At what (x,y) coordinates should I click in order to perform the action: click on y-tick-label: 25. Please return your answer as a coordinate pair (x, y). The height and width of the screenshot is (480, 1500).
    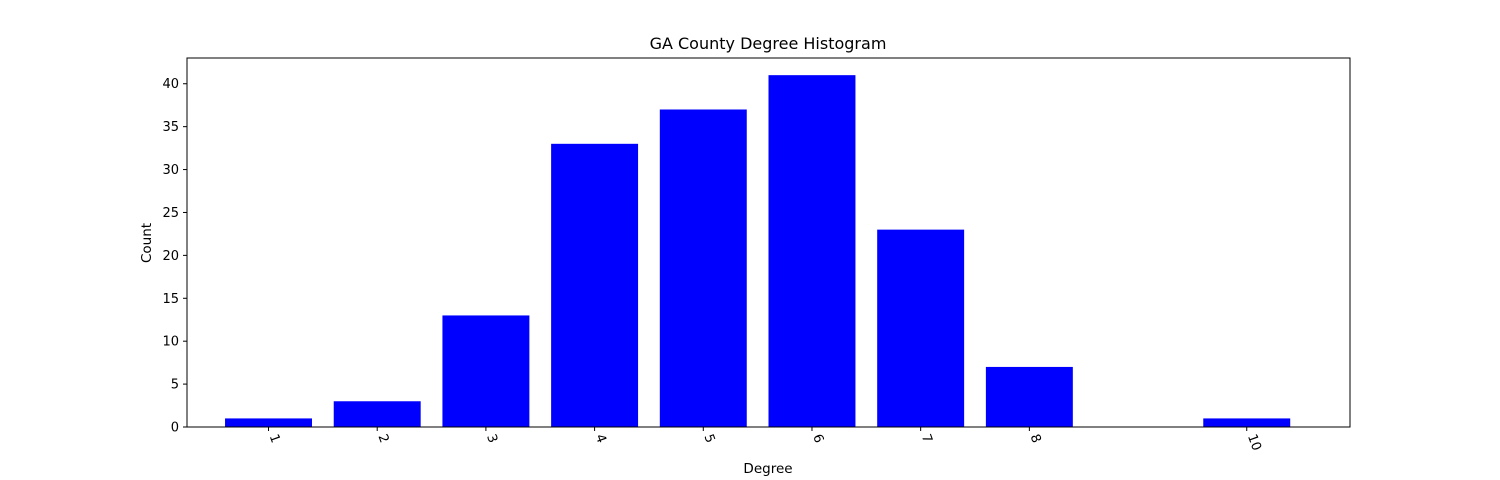
    Looking at the image, I should click on (170, 213).